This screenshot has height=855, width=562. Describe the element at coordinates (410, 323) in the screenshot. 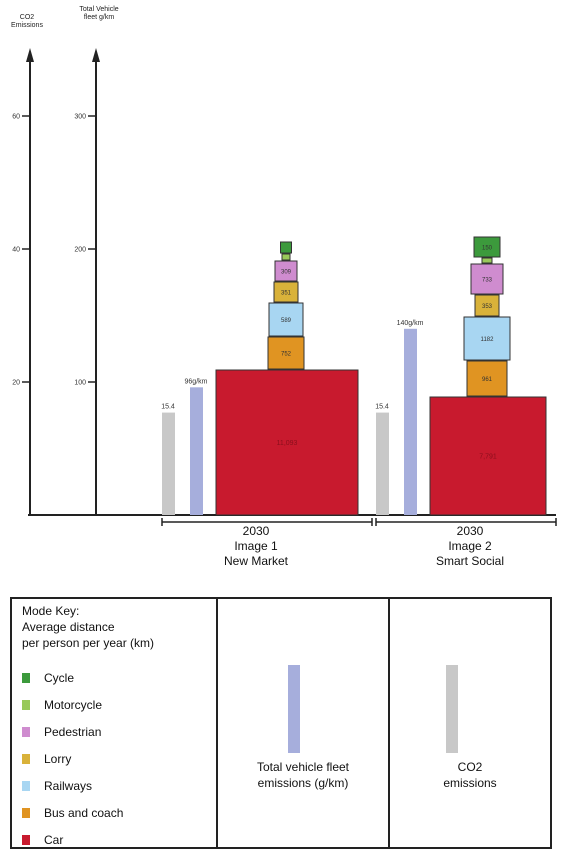

I see `fleet-value-label: 140g/km` at that location.